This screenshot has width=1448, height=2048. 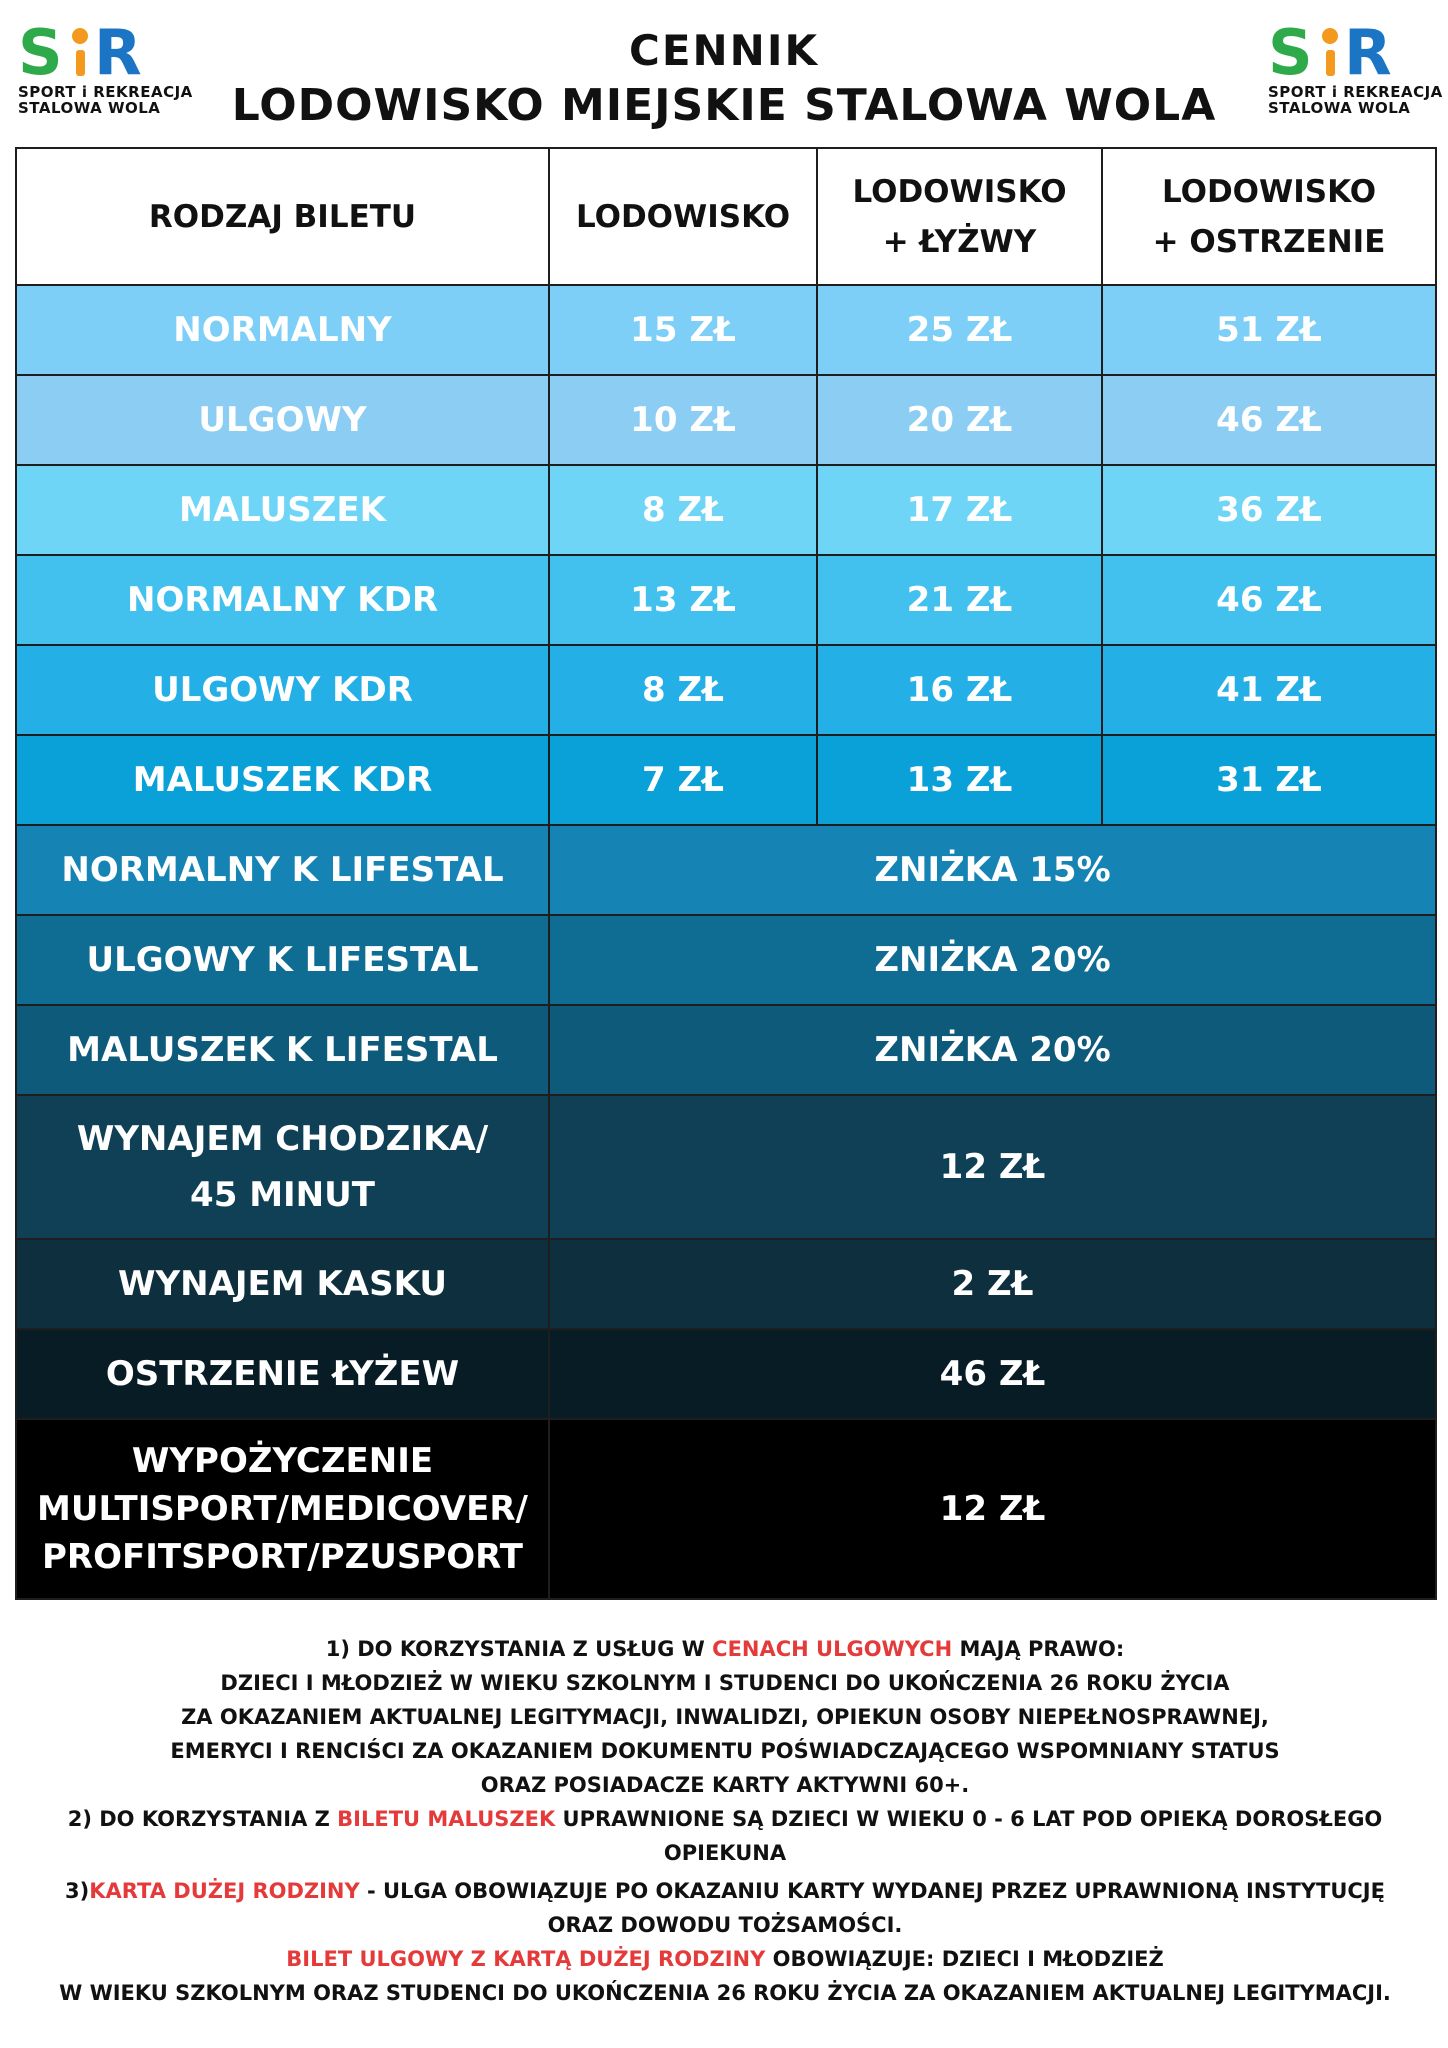 I want to click on rental-price: 2 ZŁ, so click(x=992, y=1284).